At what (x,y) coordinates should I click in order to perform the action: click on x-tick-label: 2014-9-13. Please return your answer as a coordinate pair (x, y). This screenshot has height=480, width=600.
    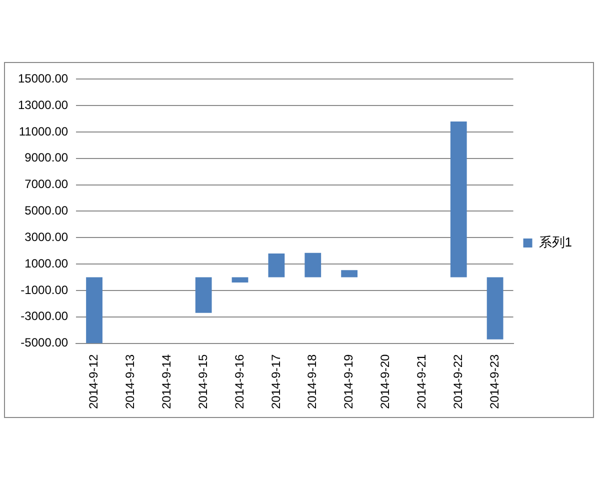
    Looking at the image, I should click on (130, 382).